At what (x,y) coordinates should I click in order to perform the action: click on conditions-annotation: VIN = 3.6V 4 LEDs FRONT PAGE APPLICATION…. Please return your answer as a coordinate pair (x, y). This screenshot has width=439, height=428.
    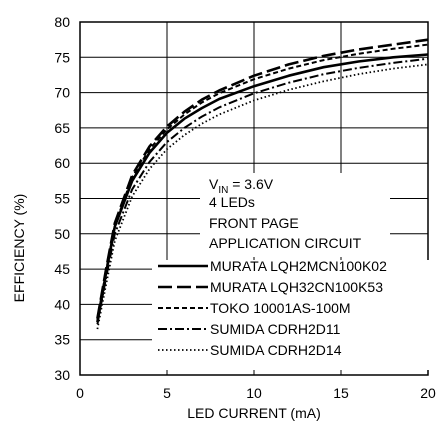
    Looking at the image, I should click on (295, 215).